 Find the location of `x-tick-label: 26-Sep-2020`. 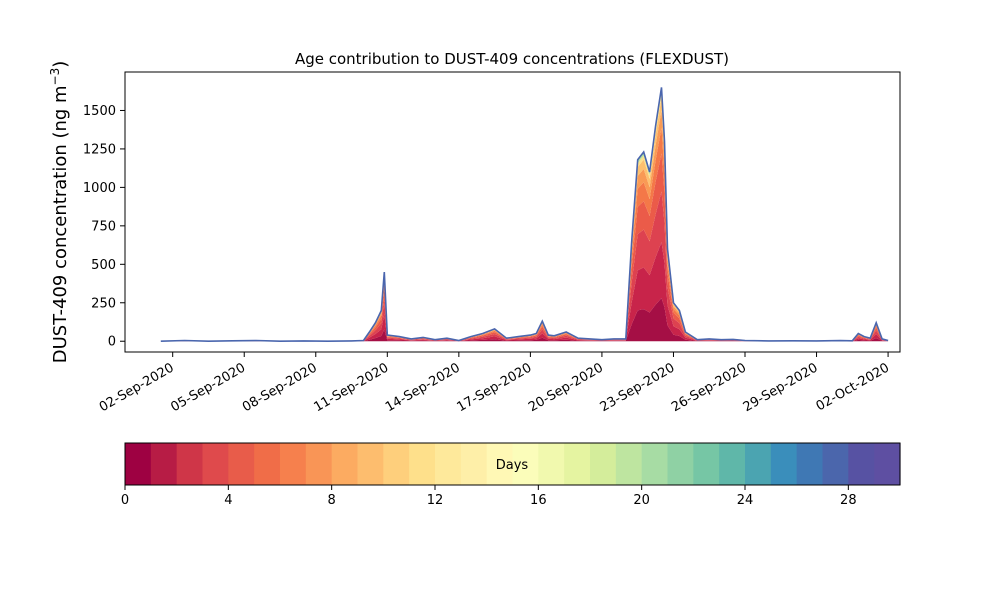

x-tick-label: 26-Sep-2020 is located at coordinates (709, 387).